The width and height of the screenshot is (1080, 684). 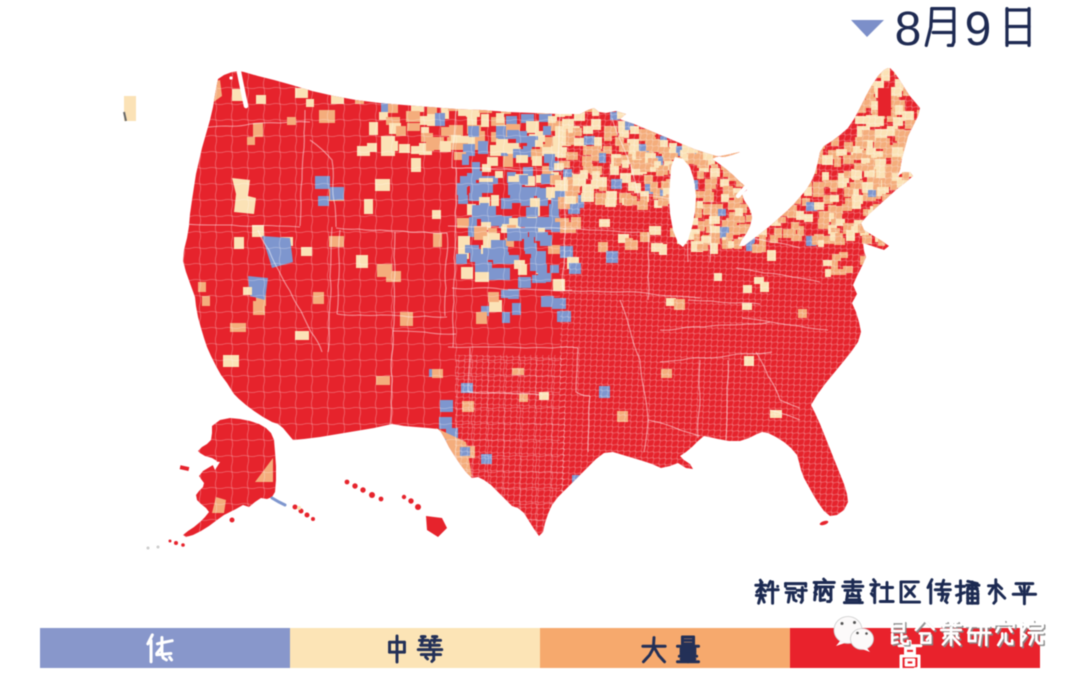 I want to click on svg-text: 9, so click(x=978, y=29).